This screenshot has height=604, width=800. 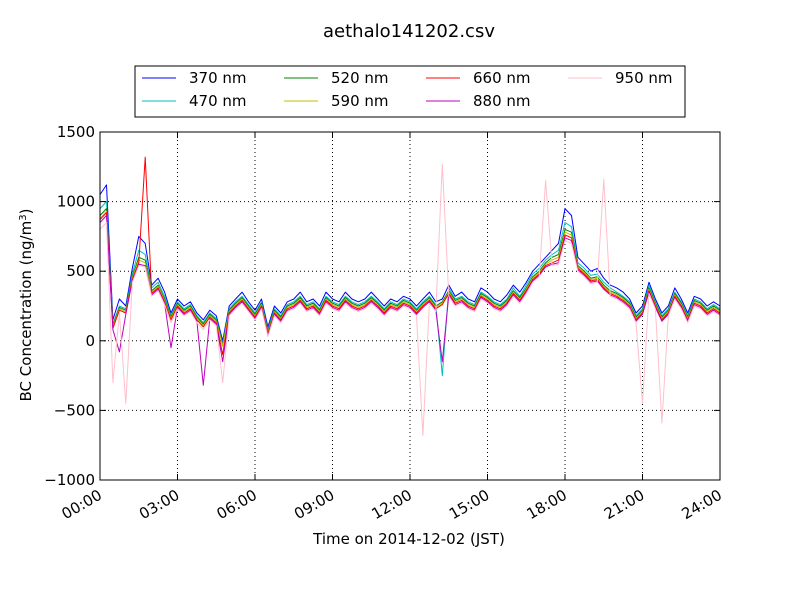 What do you see at coordinates (76, 202) in the screenshot?
I see `y-tick-label: 1000` at bounding box center [76, 202].